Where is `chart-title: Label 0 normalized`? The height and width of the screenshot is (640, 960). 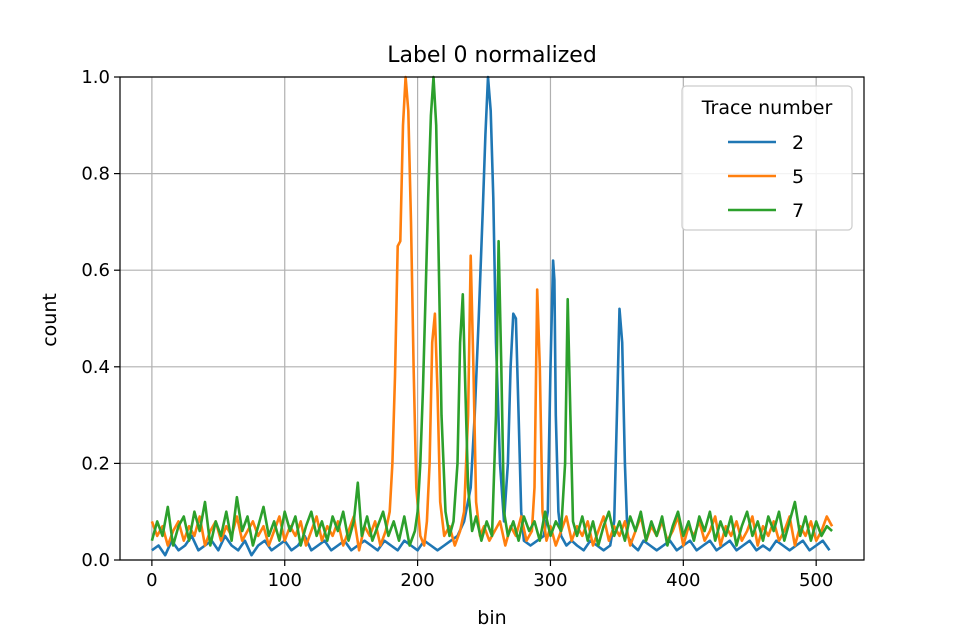 chart-title: Label 0 normalized is located at coordinates (492, 55).